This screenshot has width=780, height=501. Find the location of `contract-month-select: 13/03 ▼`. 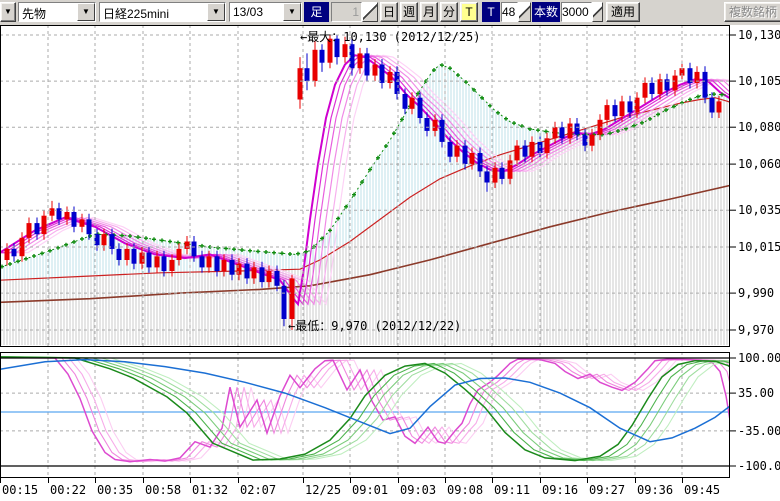

contract-month-select: 13/03 ▼ is located at coordinates (265, 12).